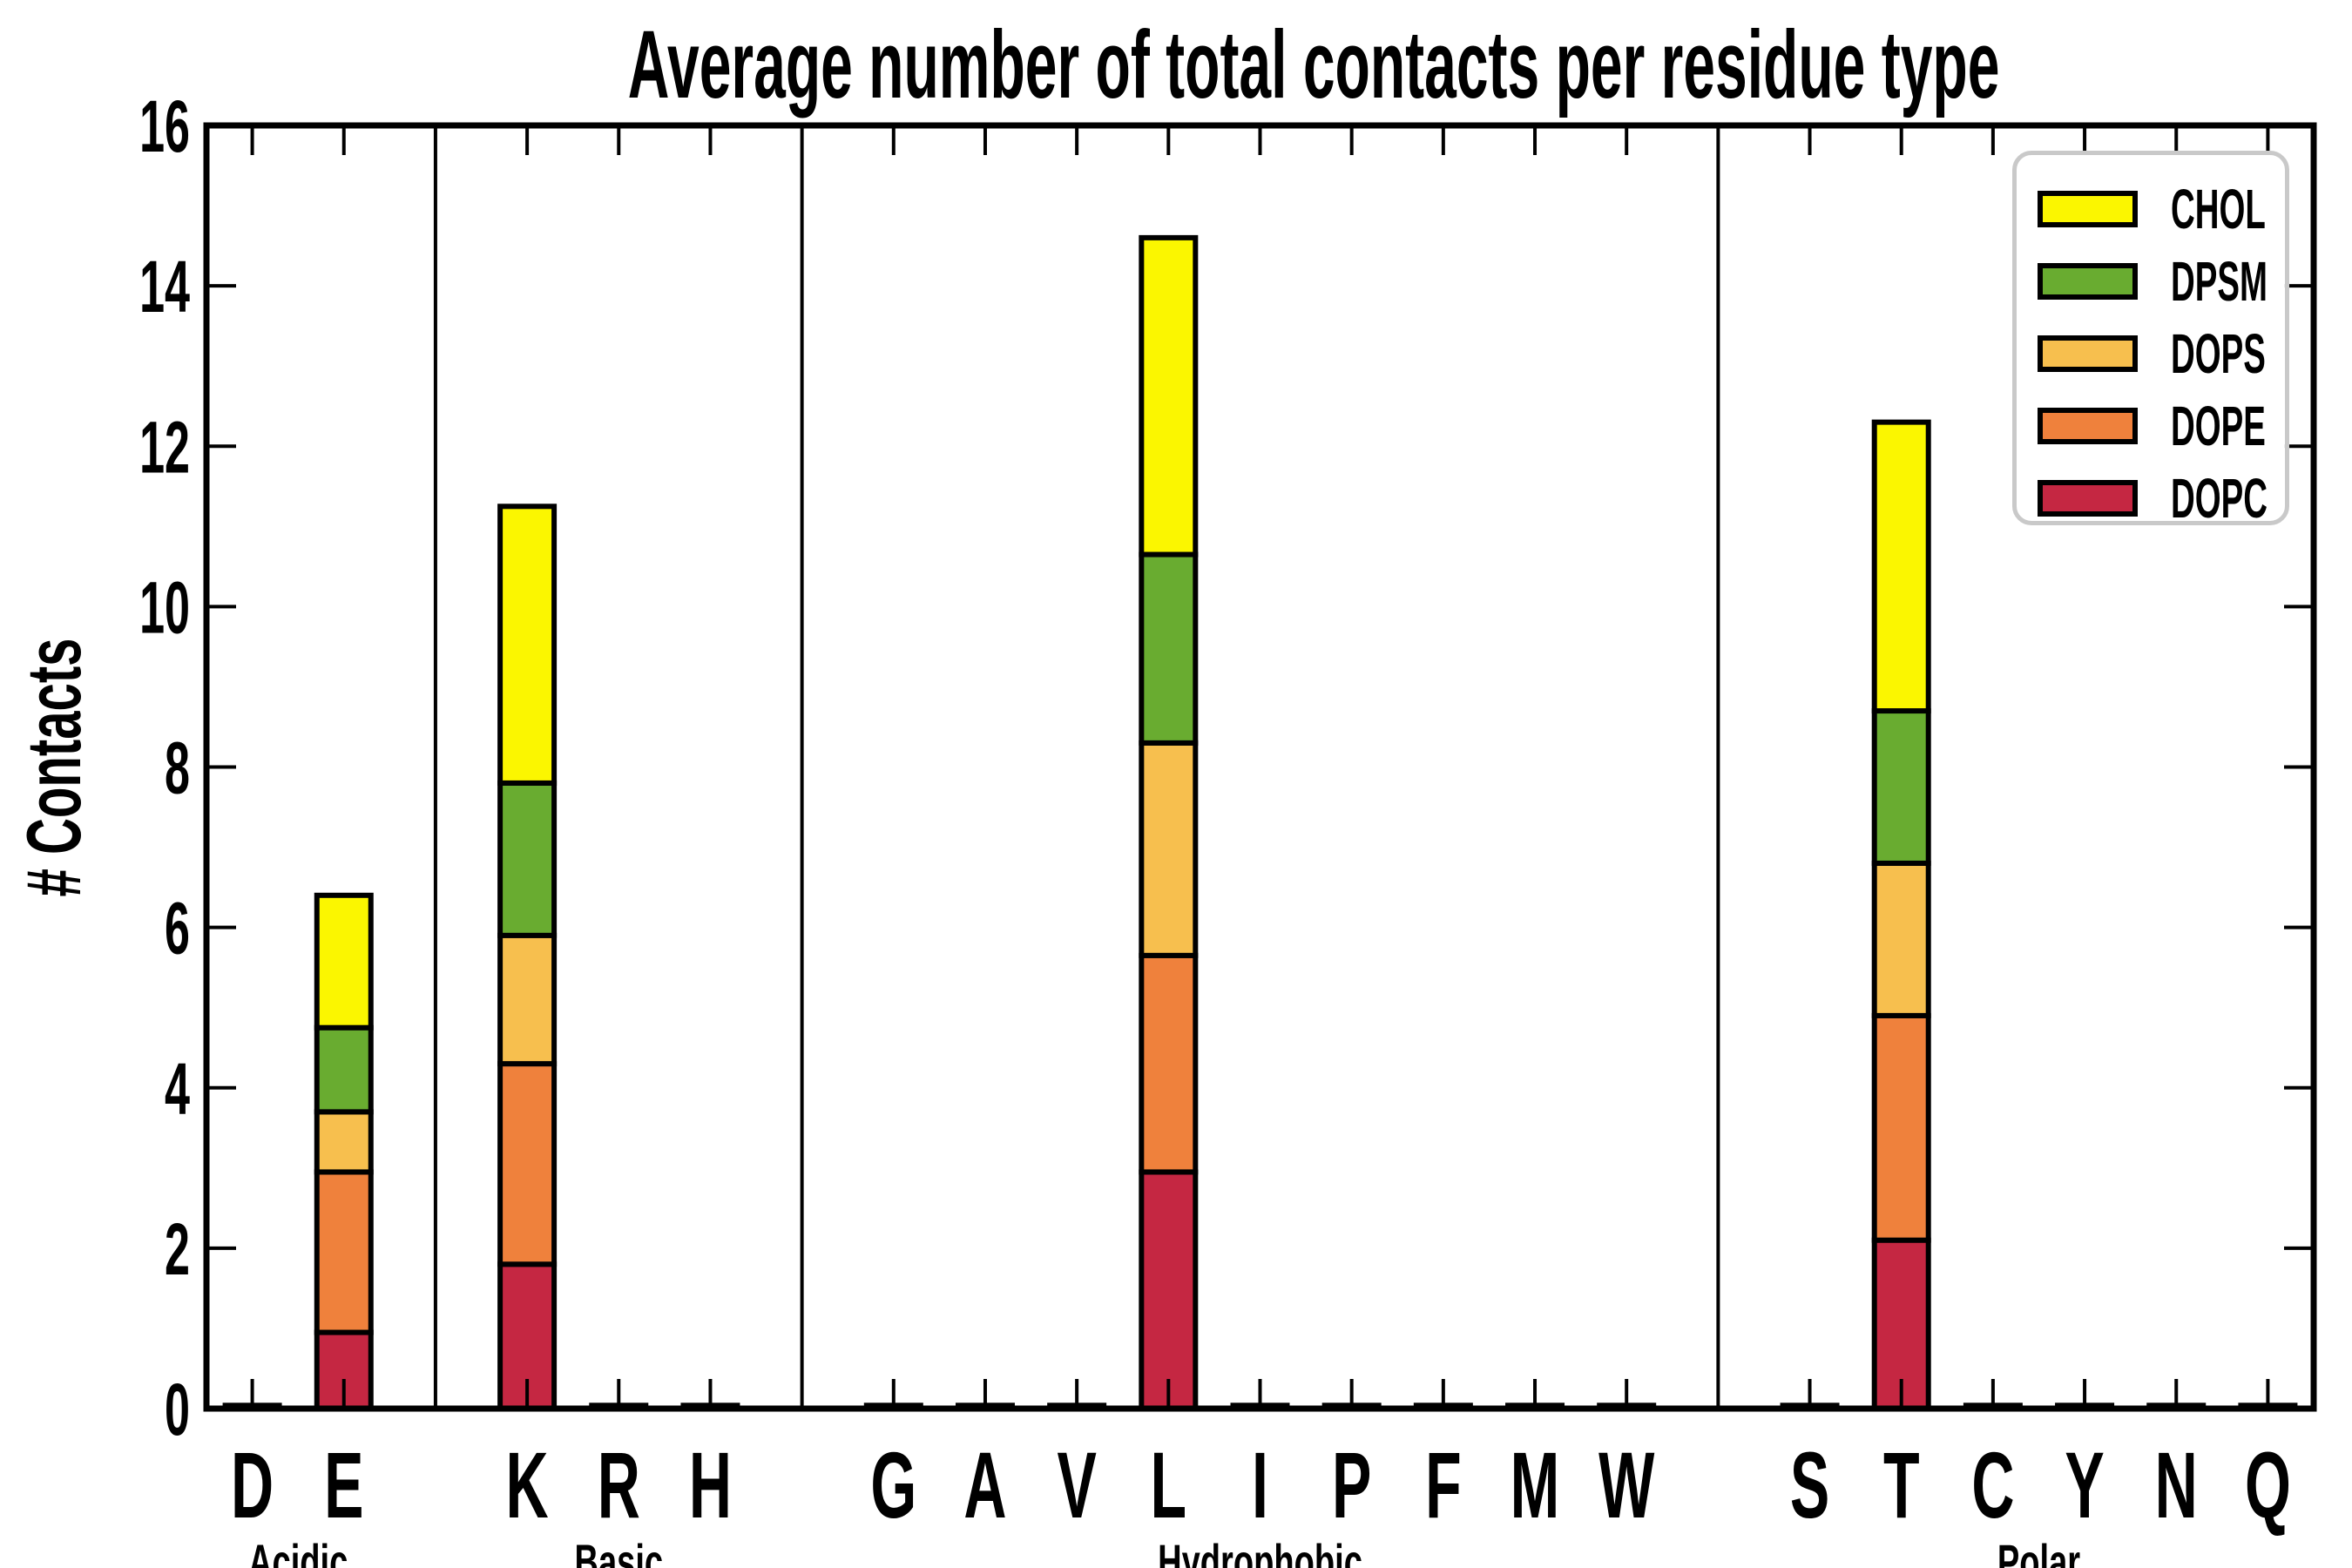  Describe the element at coordinates (177, 1409) in the screenshot. I see `y-tick-label-0: 0` at that location.